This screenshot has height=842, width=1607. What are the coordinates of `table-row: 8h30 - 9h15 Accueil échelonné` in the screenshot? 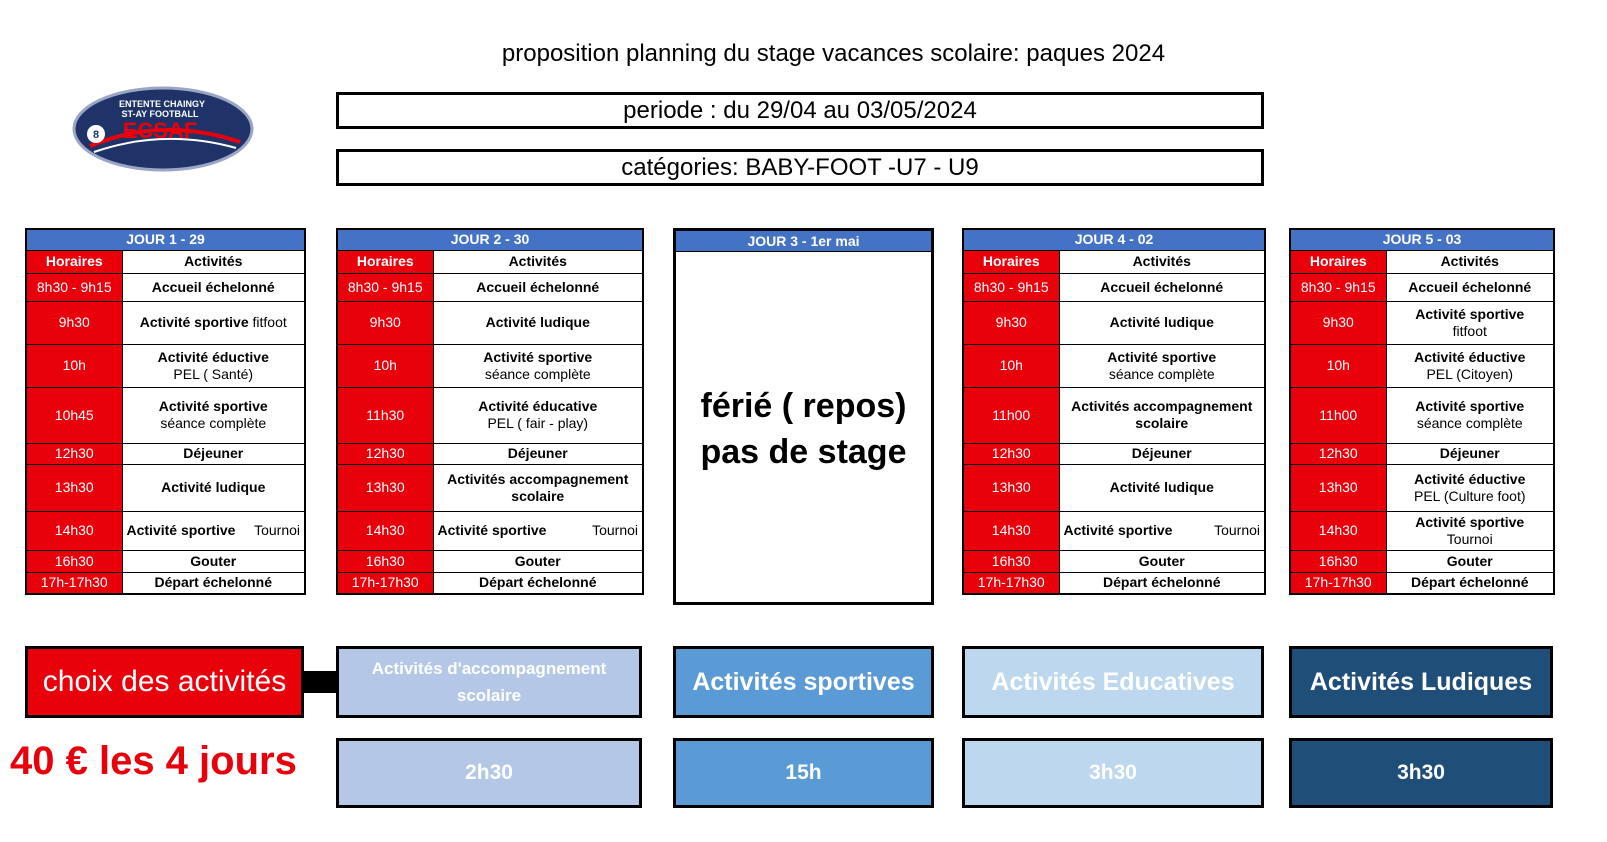 It's located at (165, 287).